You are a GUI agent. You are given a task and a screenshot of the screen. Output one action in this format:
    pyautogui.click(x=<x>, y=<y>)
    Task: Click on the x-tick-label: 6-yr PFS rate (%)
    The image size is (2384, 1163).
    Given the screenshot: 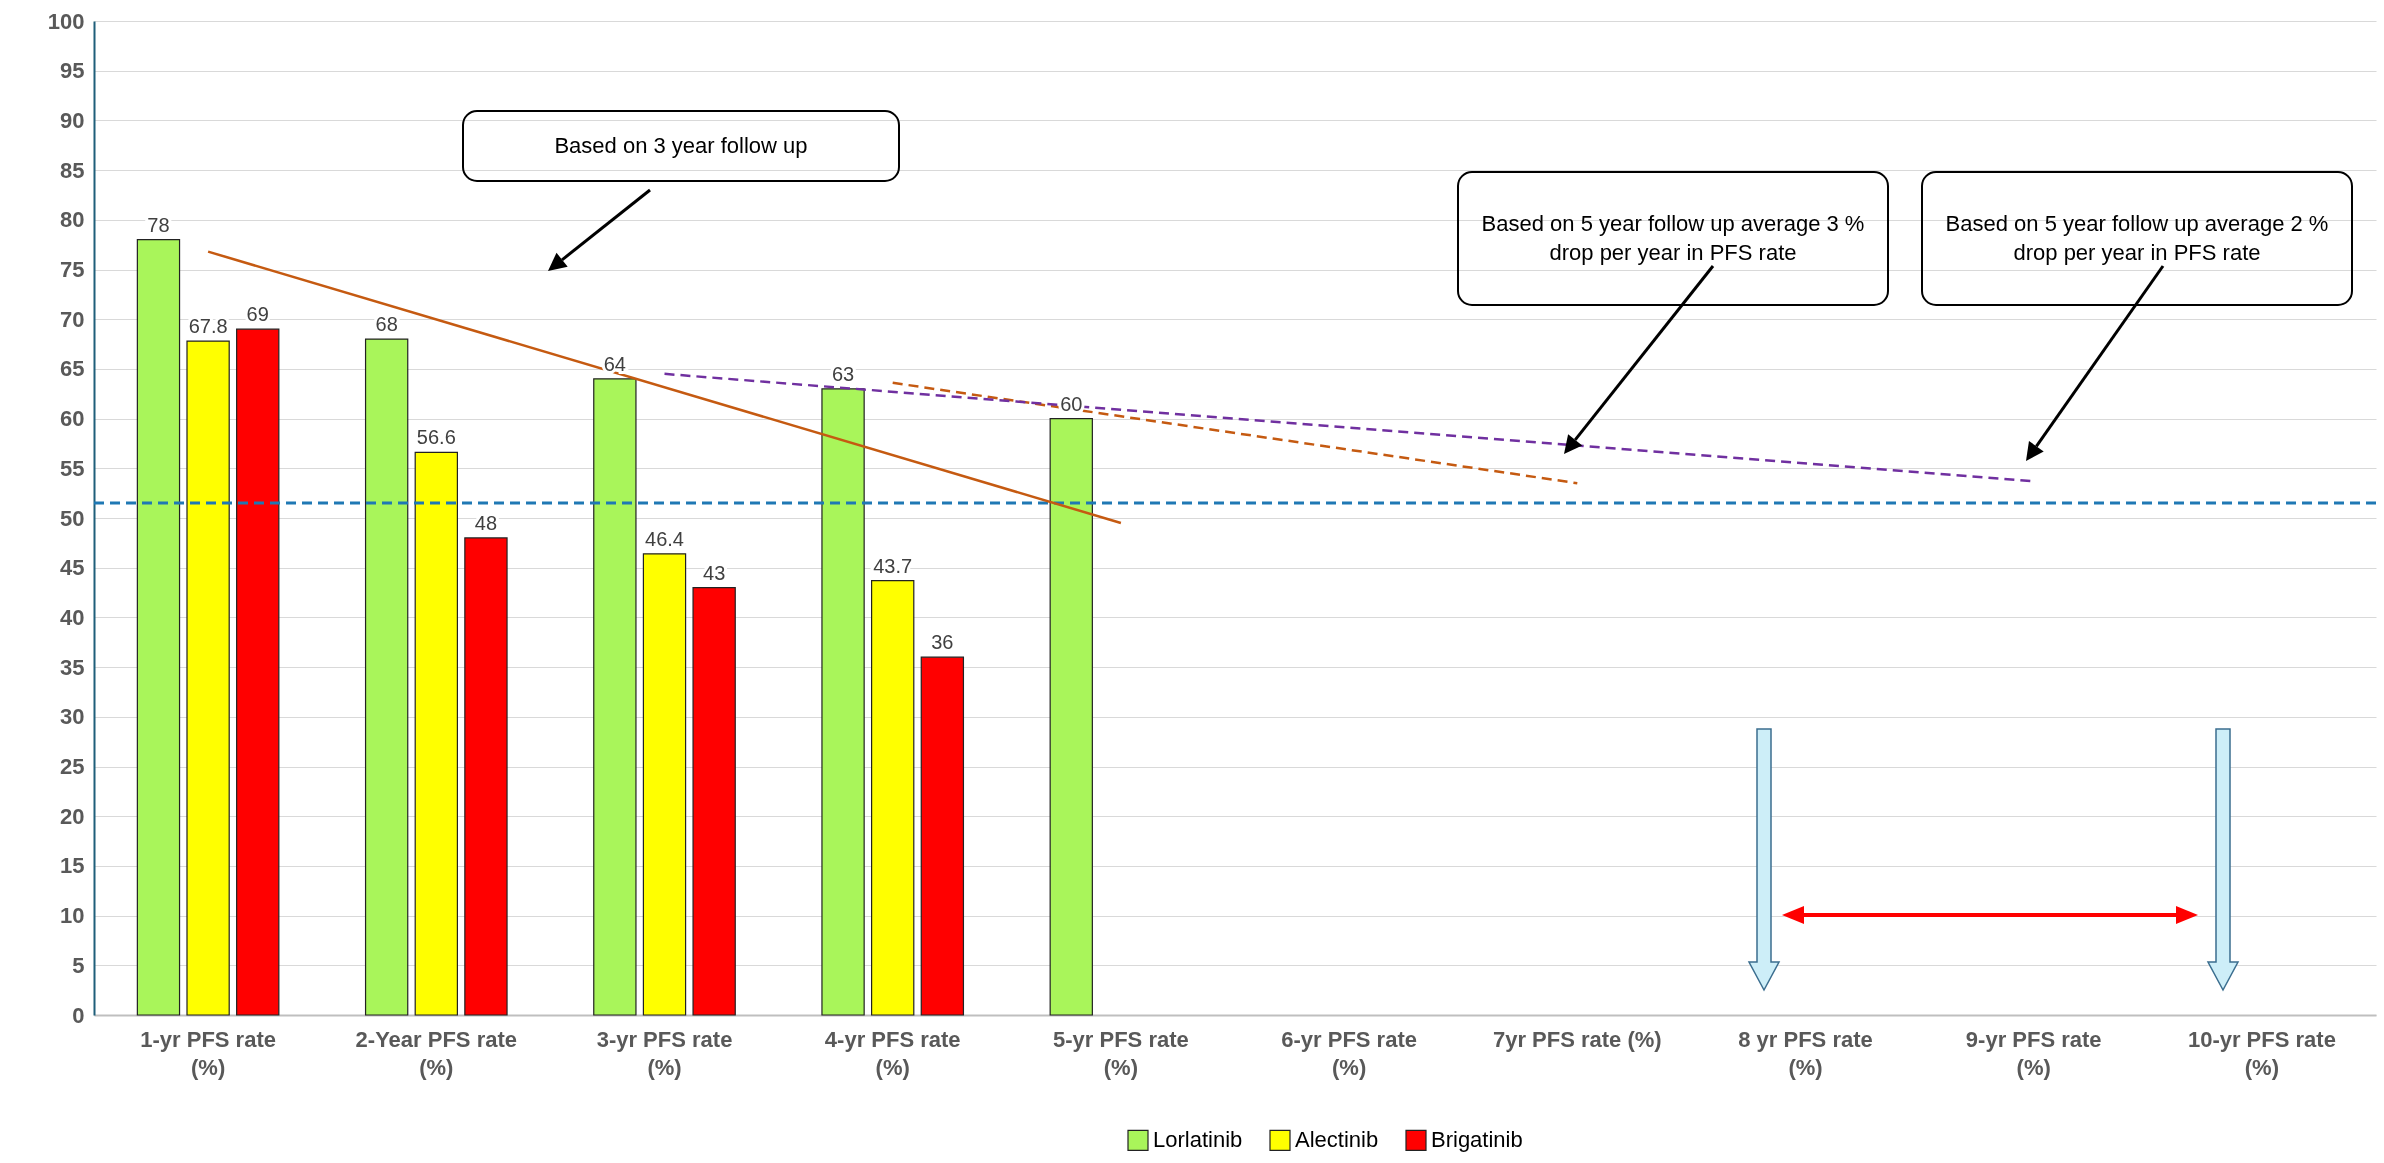 What is the action you would take?
    pyautogui.click(x=1349, y=1053)
    